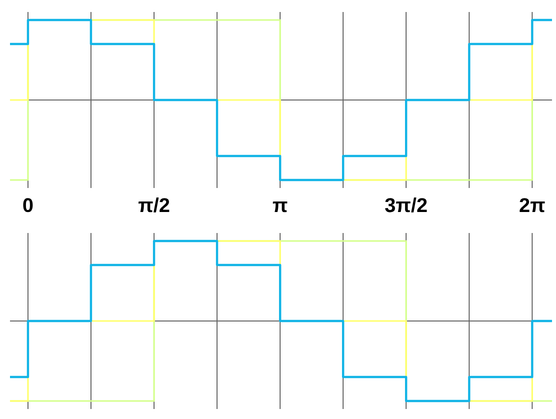  What do you see at coordinates (280, 206) in the screenshot?
I see `x-tick-label: π` at bounding box center [280, 206].